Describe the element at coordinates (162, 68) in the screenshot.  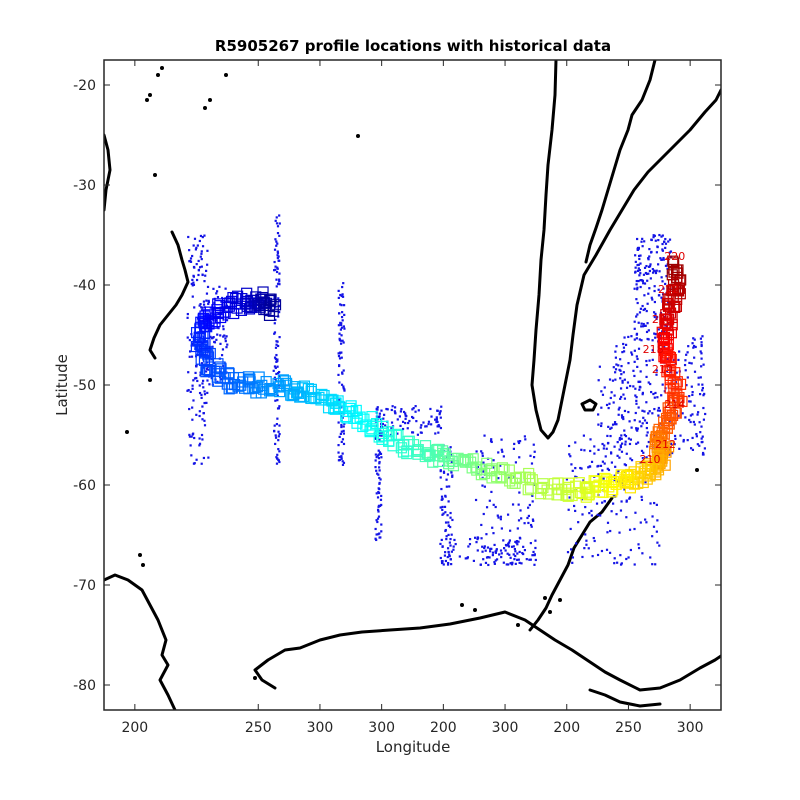
I see `island` at that location.